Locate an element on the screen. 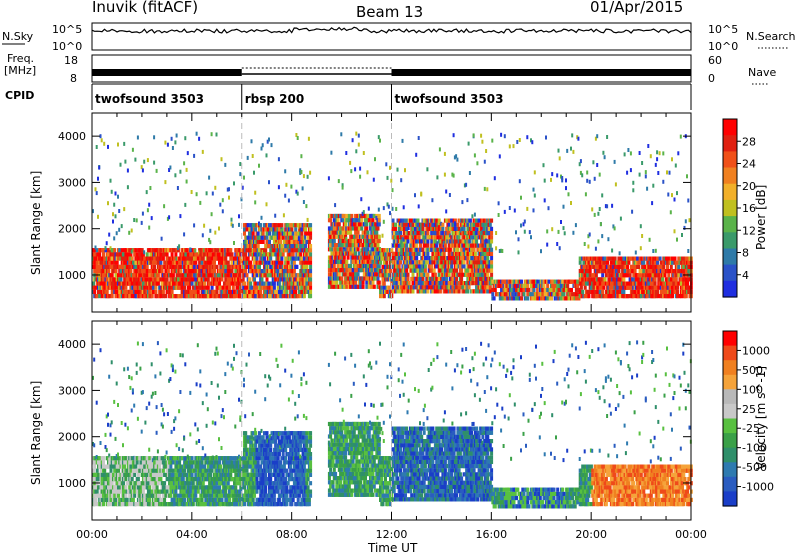 The image size is (800, 554). beam-title: Beam 13 is located at coordinates (390, 12).